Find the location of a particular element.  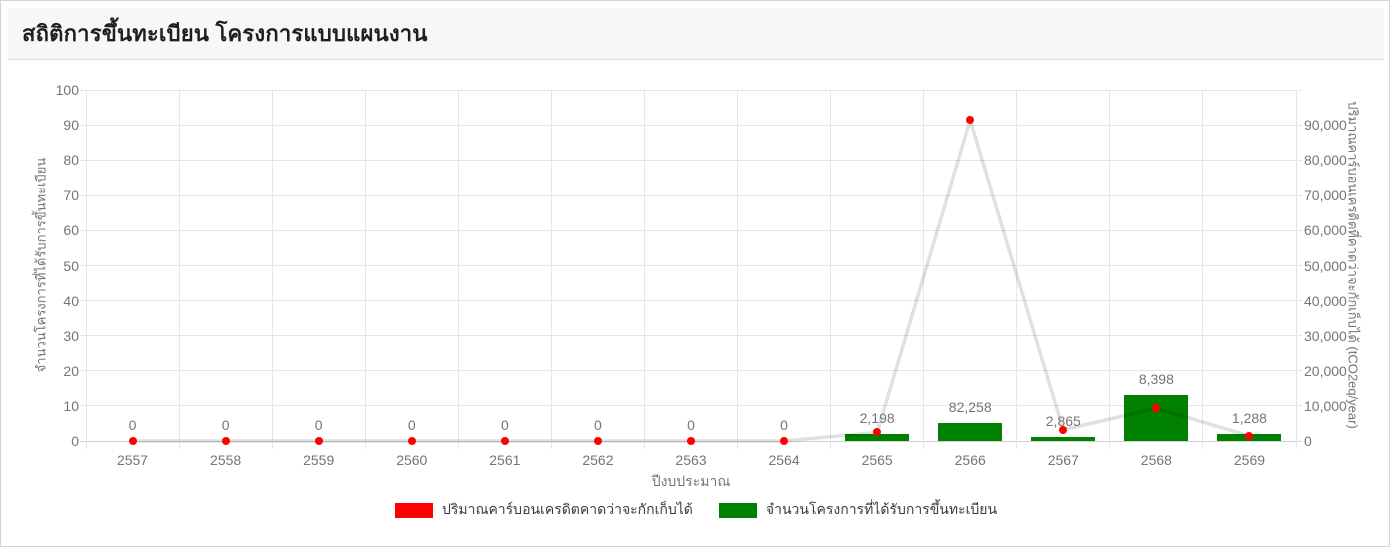

y-tick-right: 10,000 is located at coordinates (1325, 405).